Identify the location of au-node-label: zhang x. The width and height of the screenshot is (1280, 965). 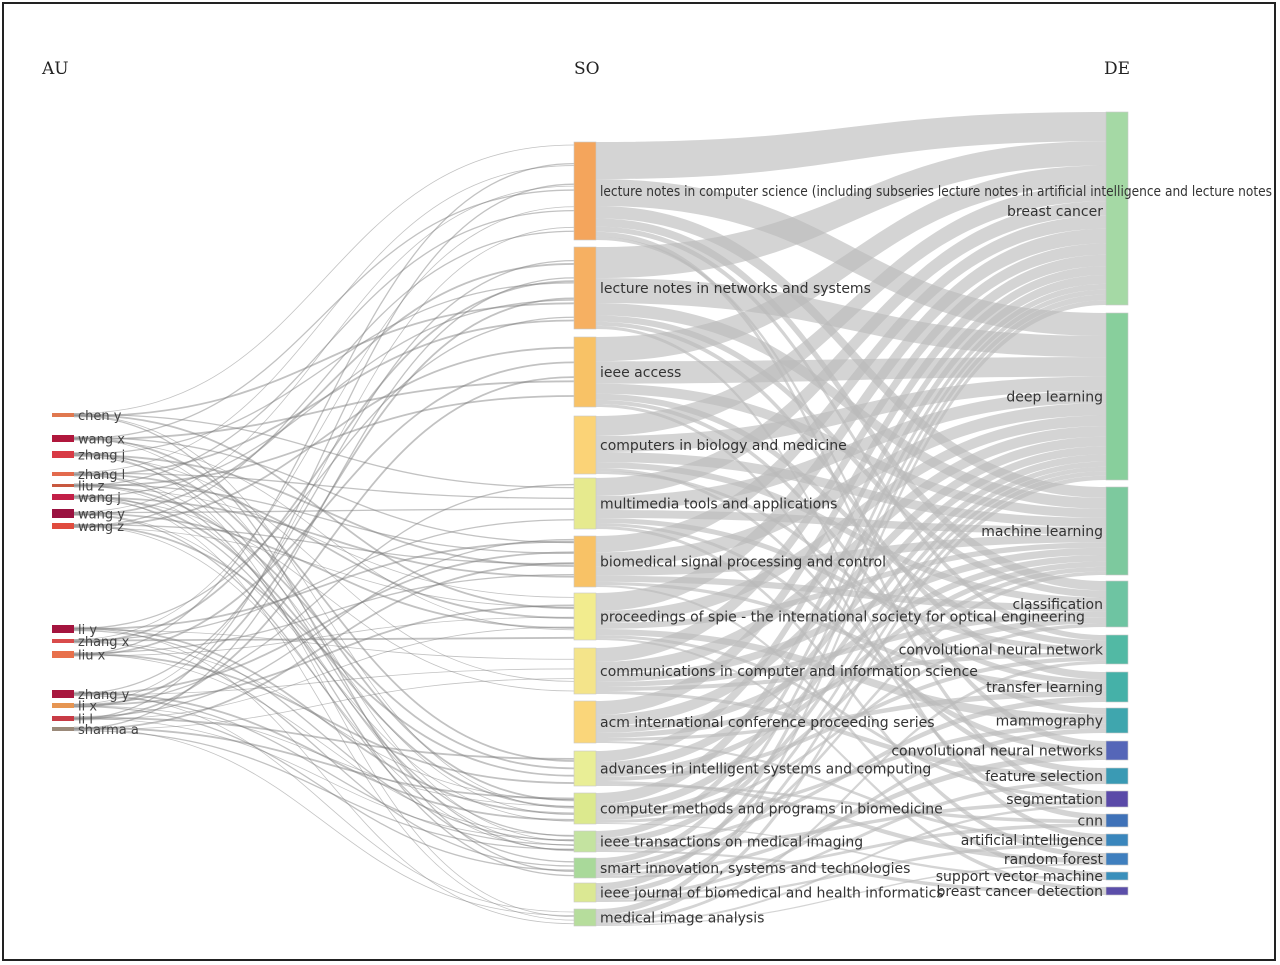
(104, 642).